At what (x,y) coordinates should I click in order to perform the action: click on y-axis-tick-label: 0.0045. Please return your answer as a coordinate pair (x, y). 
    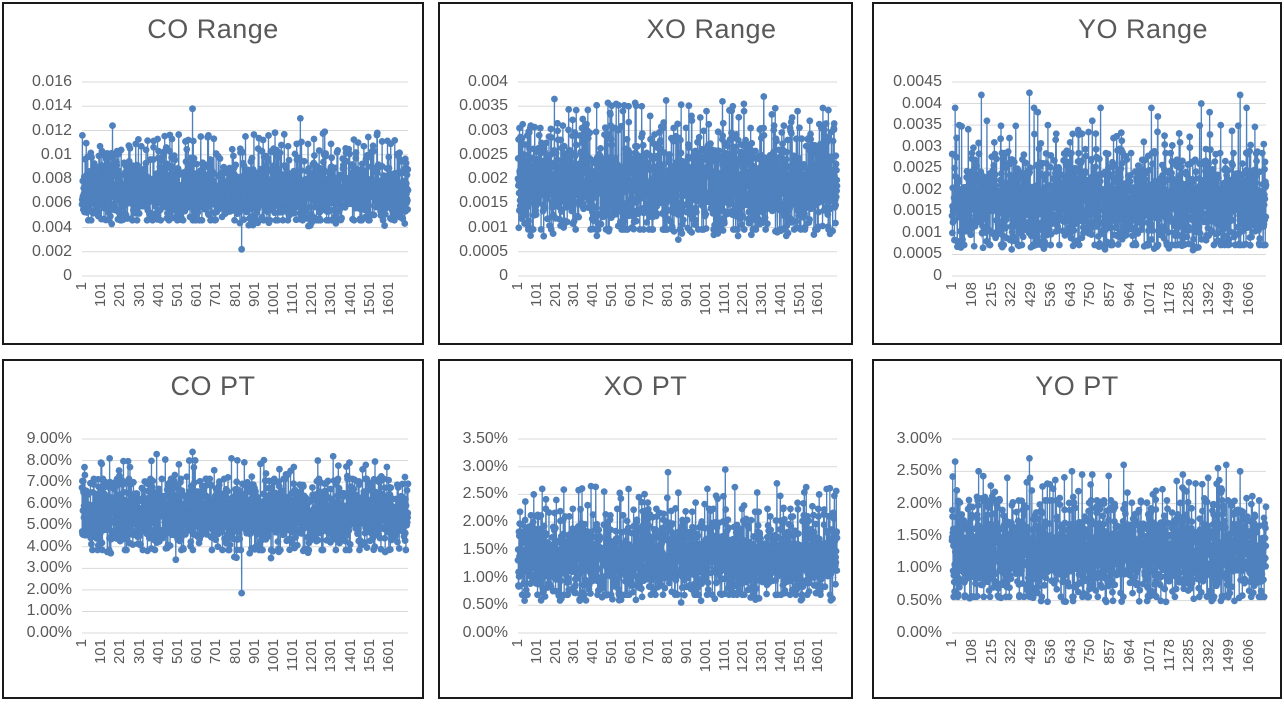
    Looking at the image, I should click on (917, 81).